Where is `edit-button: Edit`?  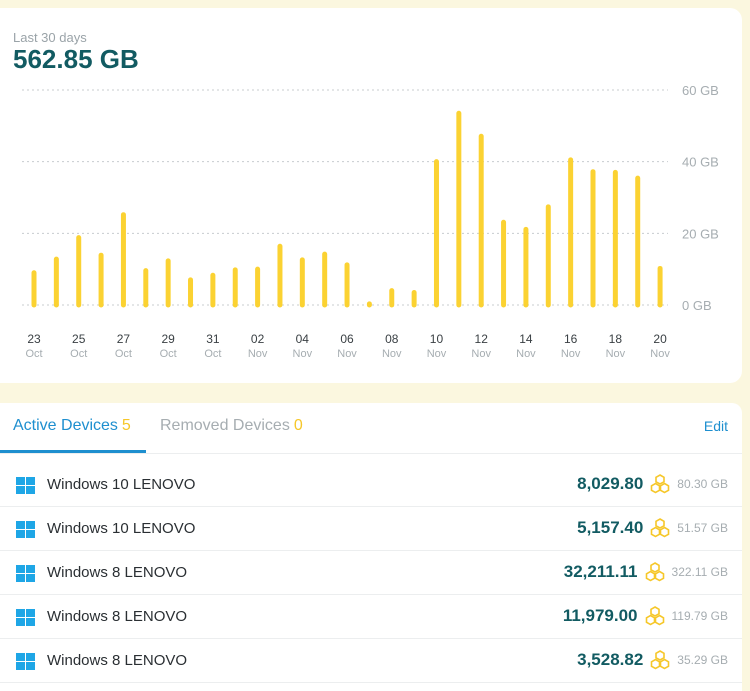
edit-button: Edit is located at coordinates (715, 426).